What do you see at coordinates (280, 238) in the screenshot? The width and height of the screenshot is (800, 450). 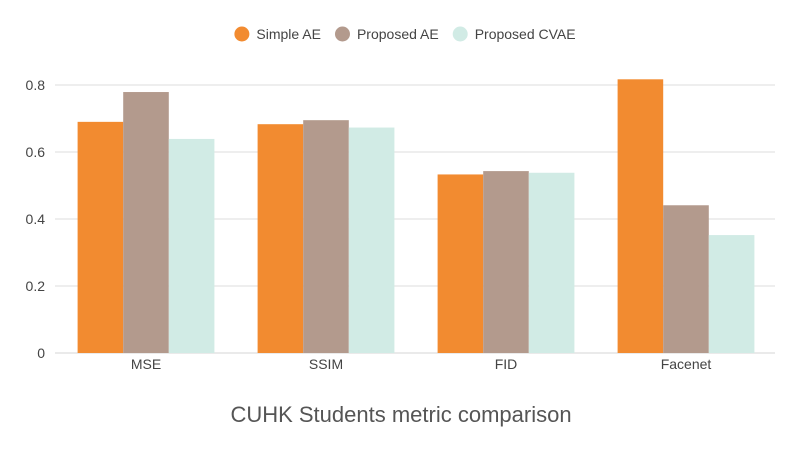 I see `bar-simple-ae-ssim` at bounding box center [280, 238].